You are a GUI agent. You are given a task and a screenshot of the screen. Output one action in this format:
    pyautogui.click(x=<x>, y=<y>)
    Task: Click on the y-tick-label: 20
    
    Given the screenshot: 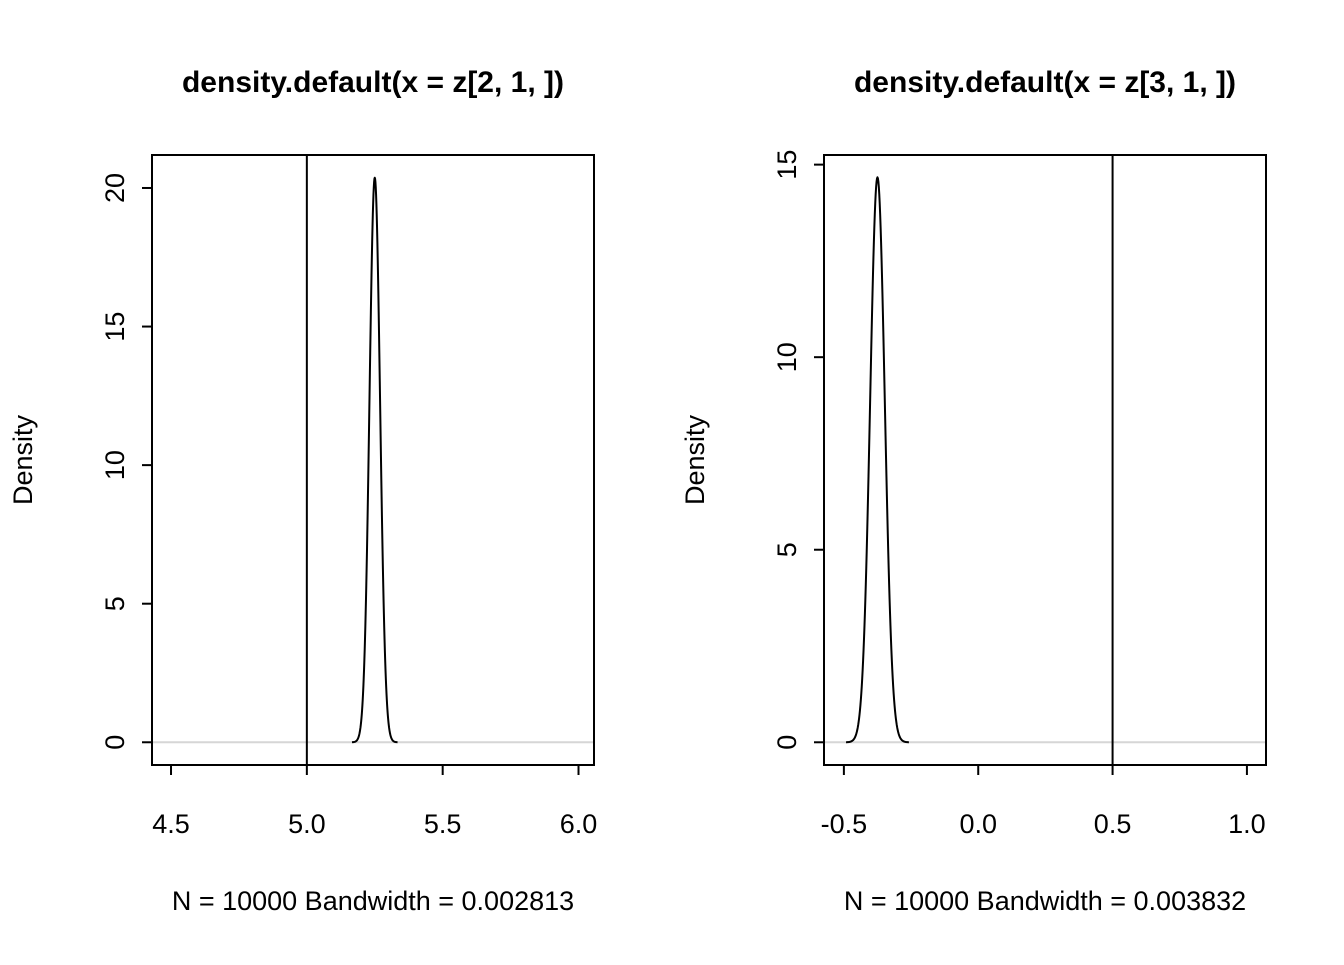 What is the action you would take?
    pyautogui.click(x=115, y=188)
    